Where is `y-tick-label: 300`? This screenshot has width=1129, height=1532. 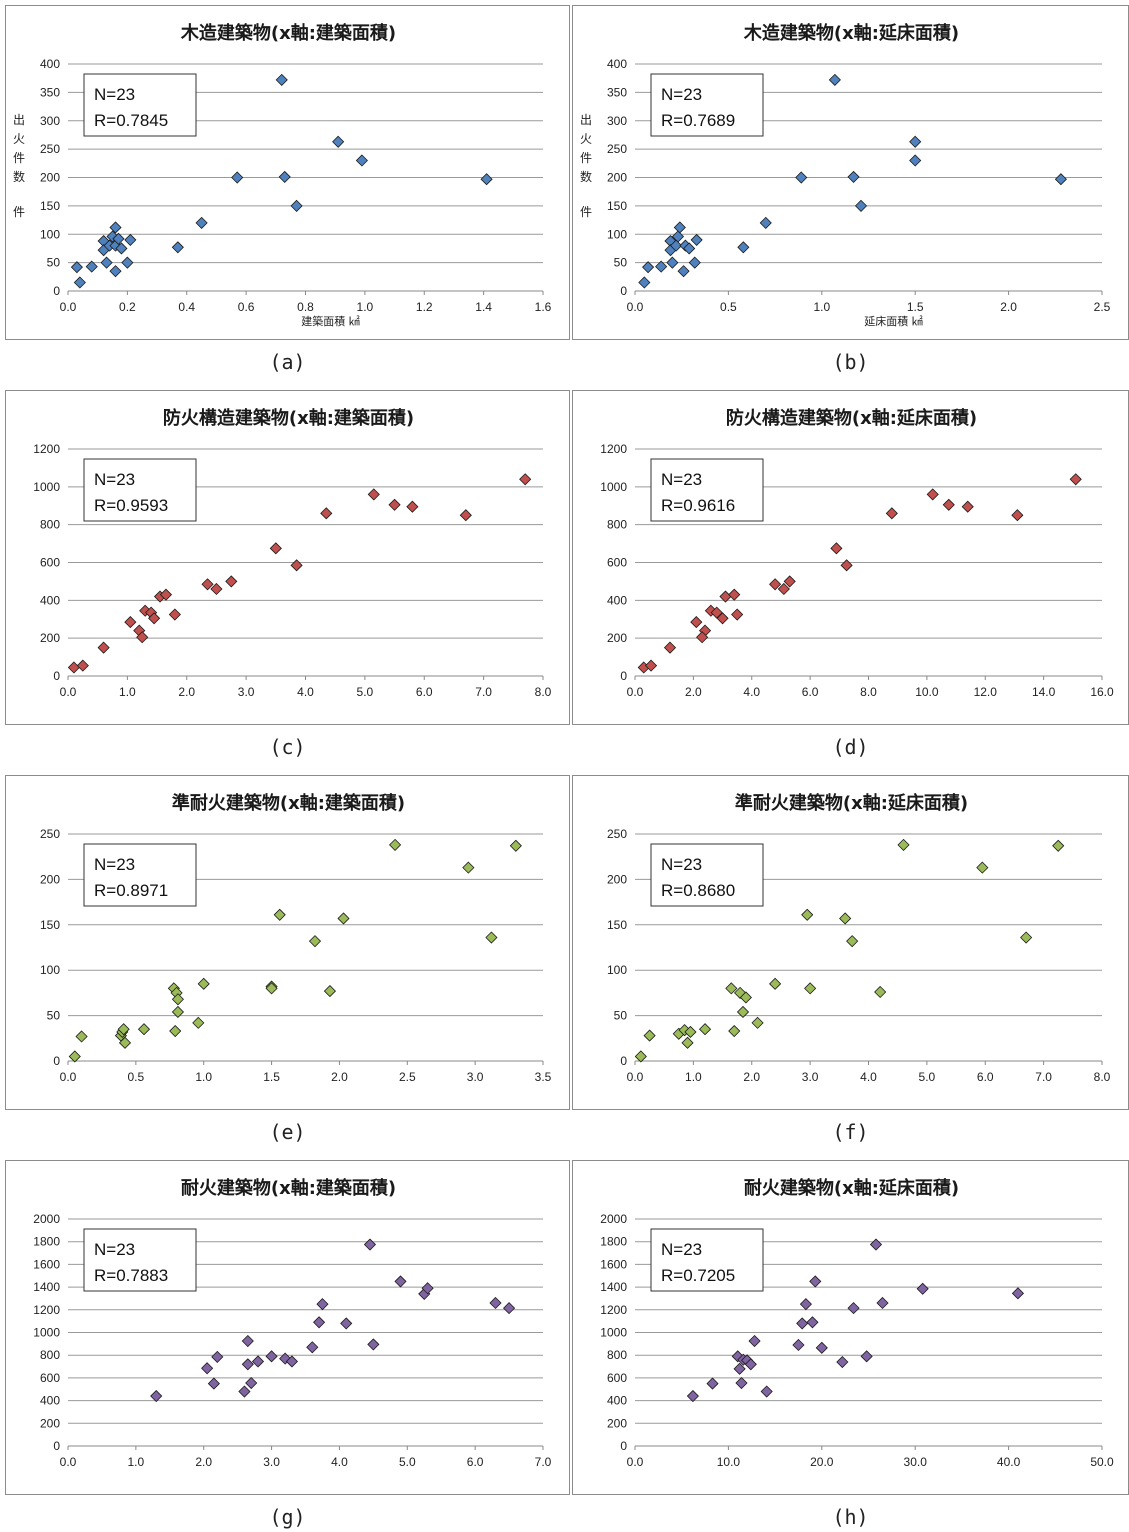 y-tick-label: 300 is located at coordinates (50, 121).